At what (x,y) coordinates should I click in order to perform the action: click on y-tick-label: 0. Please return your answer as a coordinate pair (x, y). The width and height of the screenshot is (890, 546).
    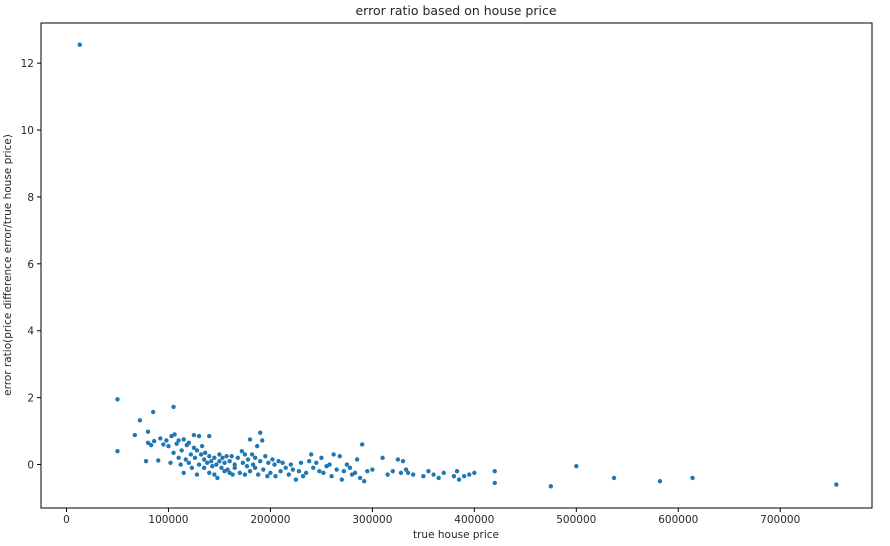
    Looking at the image, I should click on (30, 466).